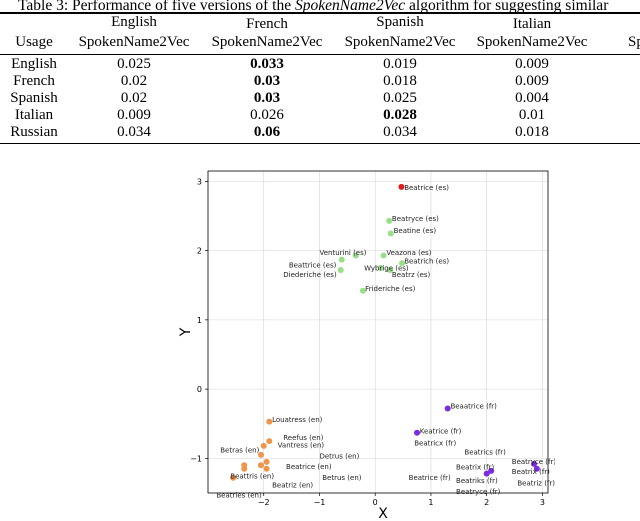 The width and height of the screenshot is (640, 521). Describe the element at coordinates (386, 268) in the screenshot. I see `point-label: Wybrige (es)` at that location.